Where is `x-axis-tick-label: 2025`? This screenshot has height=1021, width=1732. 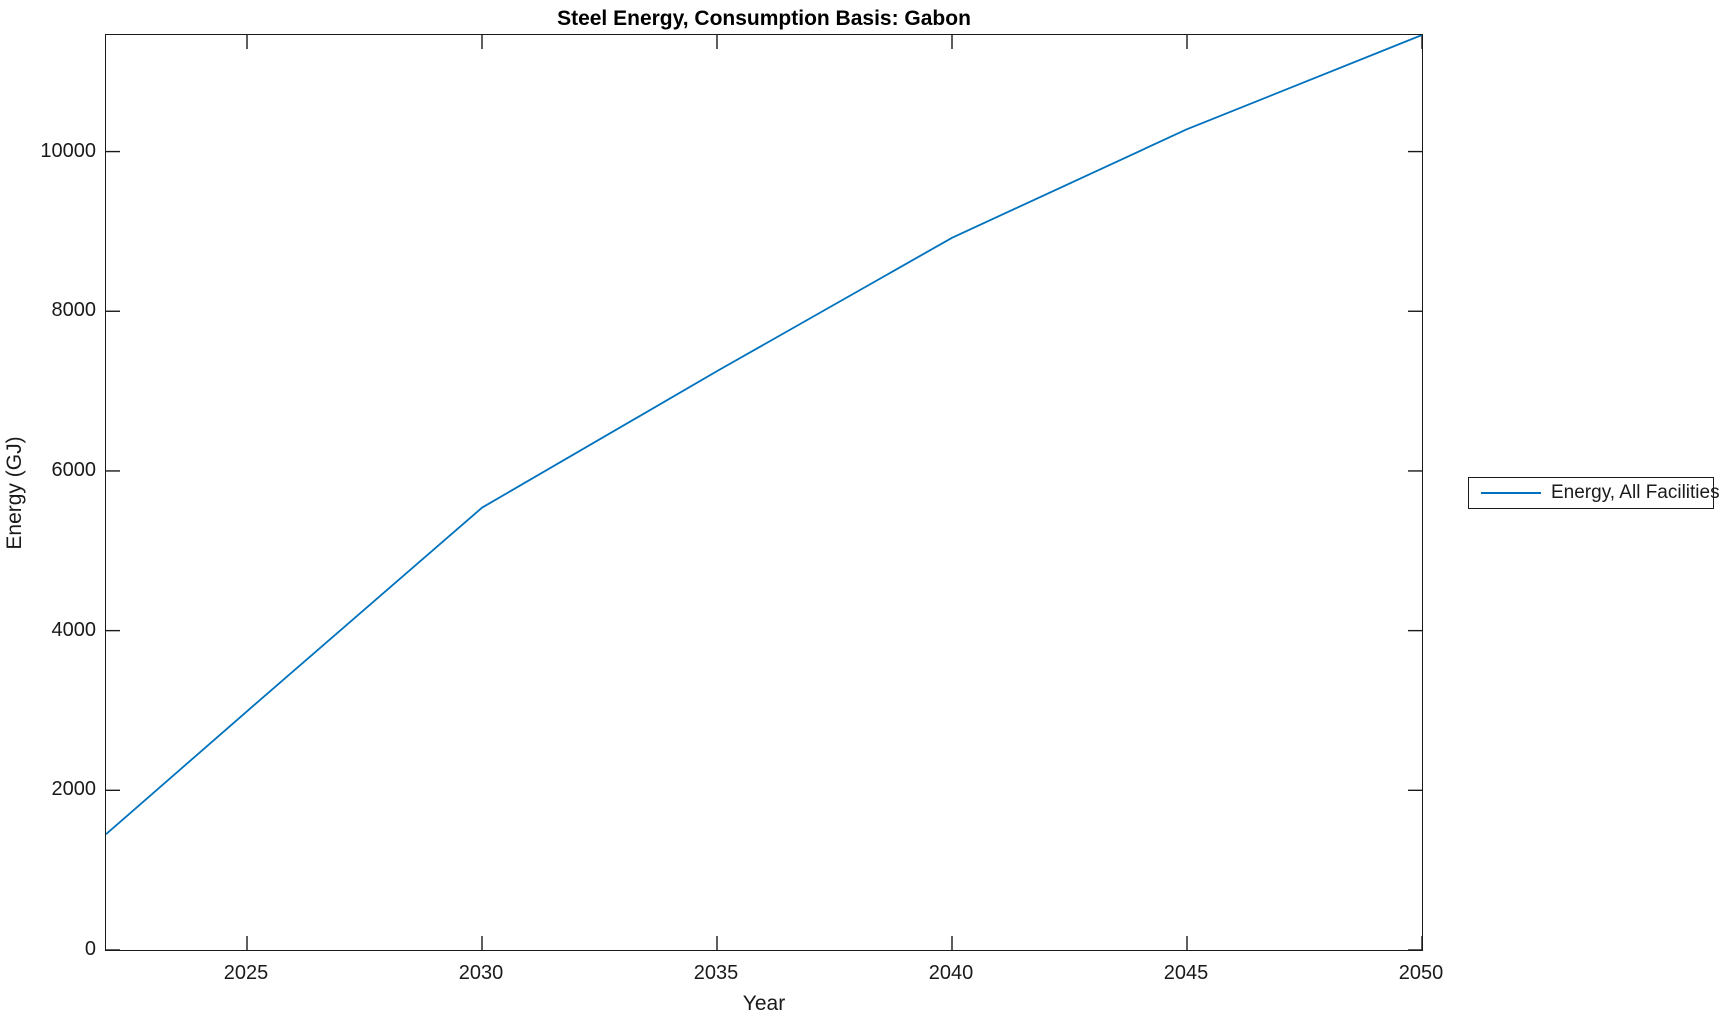 x-axis-tick-label: 2025 is located at coordinates (246, 973).